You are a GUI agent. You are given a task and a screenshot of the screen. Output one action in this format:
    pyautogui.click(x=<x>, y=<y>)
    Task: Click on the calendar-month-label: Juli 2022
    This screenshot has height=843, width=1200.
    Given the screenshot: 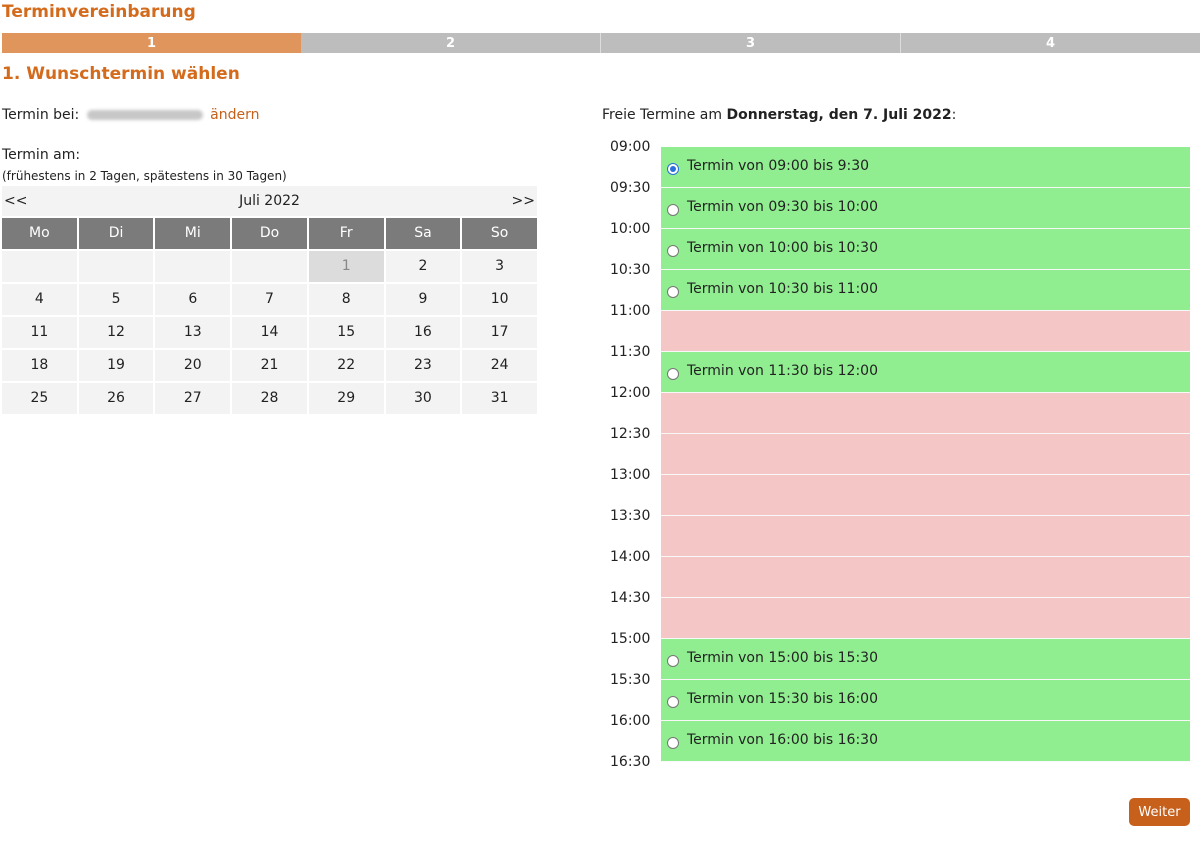 What is the action you would take?
    pyautogui.click(x=269, y=201)
    